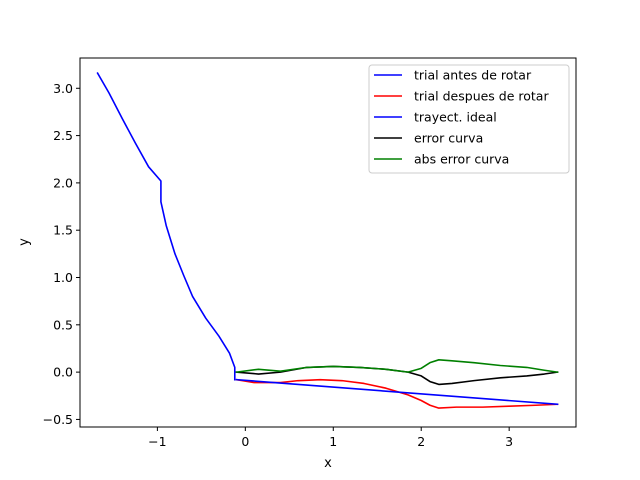 This screenshot has height=480, width=640. What do you see at coordinates (328, 463) in the screenshot?
I see `x-axis-label: x` at bounding box center [328, 463].